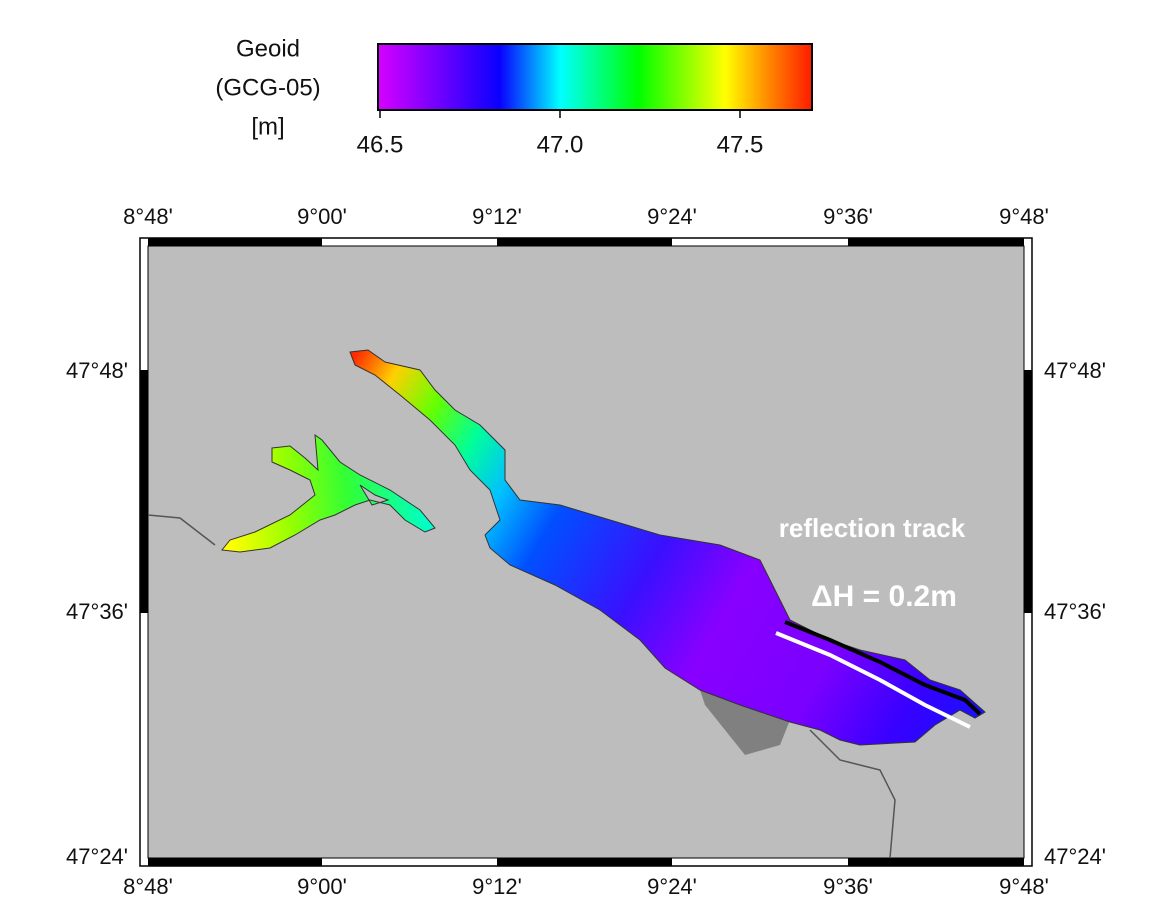 The height and width of the screenshot is (918, 1170). Describe the element at coordinates (872, 528) in the screenshot. I see `annotation: reflection track` at that location.